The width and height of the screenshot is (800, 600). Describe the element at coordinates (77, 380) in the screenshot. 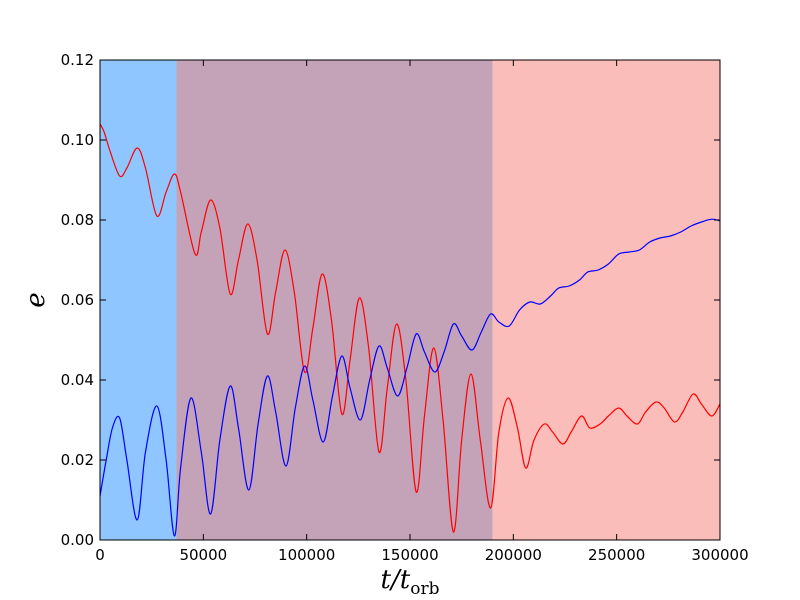

I see `y-tick-label: 0.04` at that location.